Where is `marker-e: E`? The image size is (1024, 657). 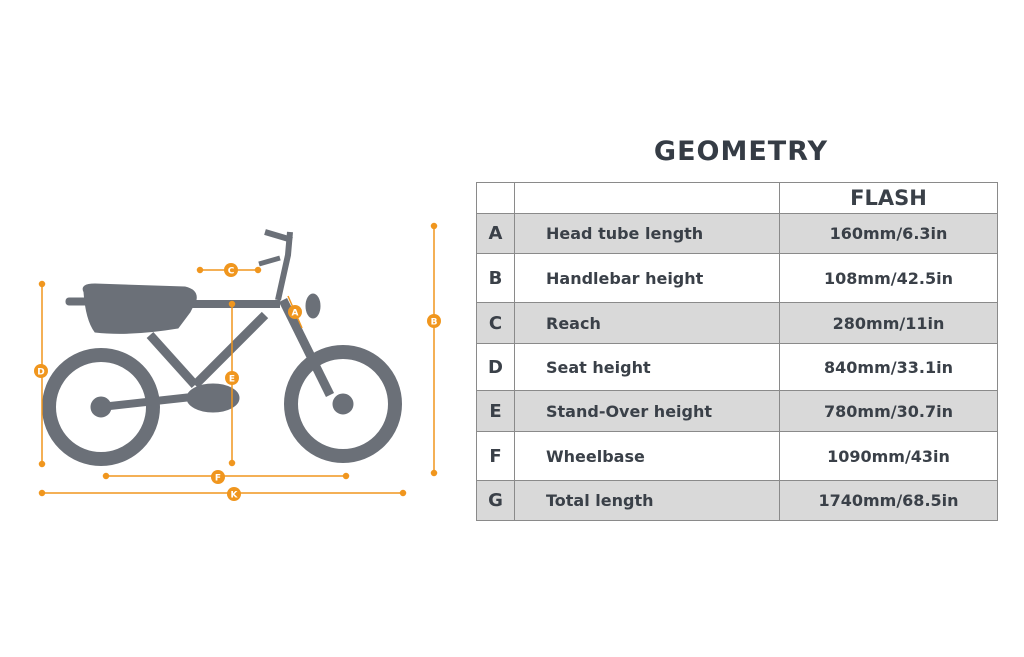
marker-e: E is located at coordinates (232, 378).